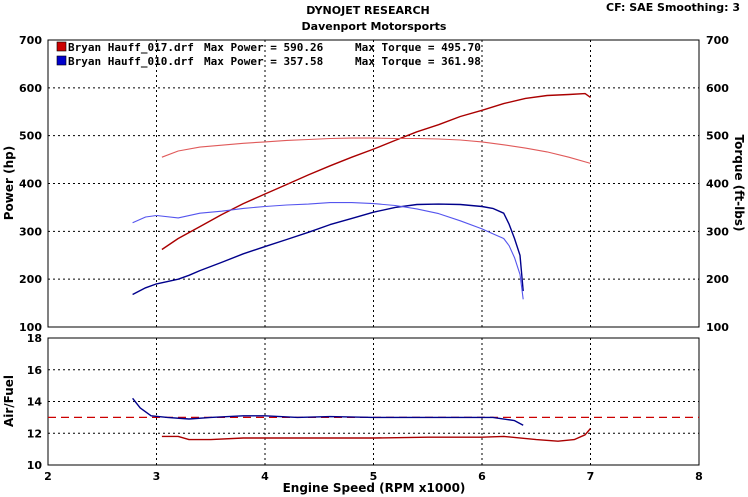 This screenshot has width=748, height=497. I want to click on legend-torque-1: Max Torque = 495.70, so click(418, 47).